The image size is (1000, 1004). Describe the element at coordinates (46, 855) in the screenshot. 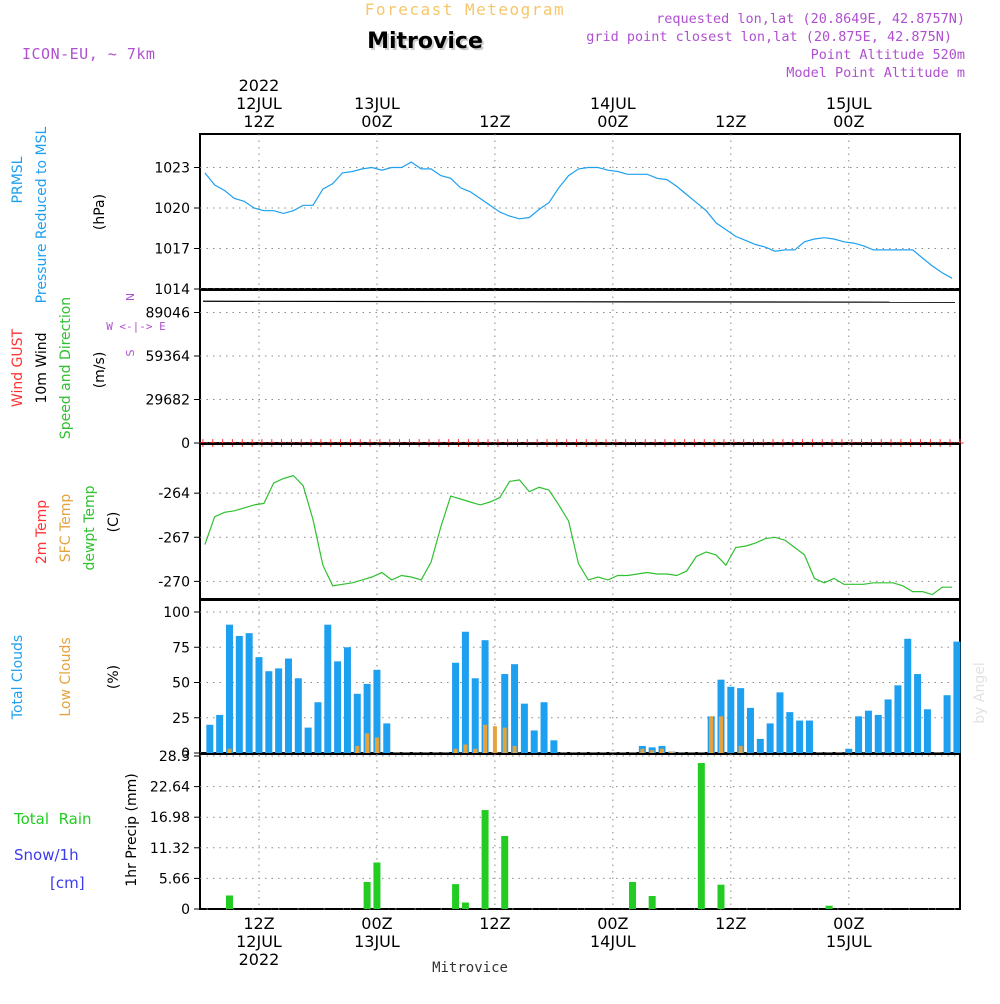

I see `snow-label: Snow/1h` at that location.